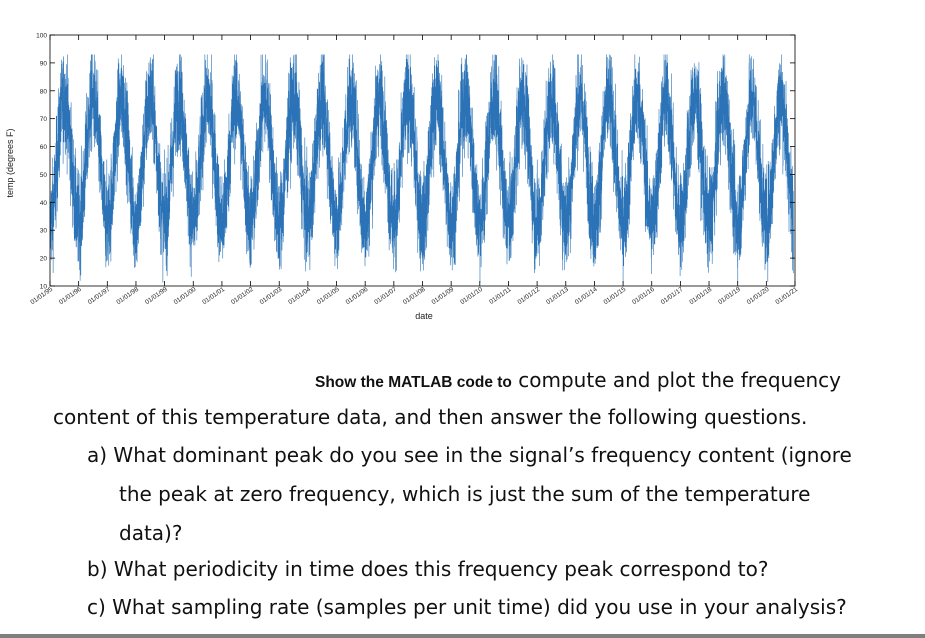 This screenshot has height=638, width=925. I want to click on x-tick-label: 01/01/15, so click(614, 296).